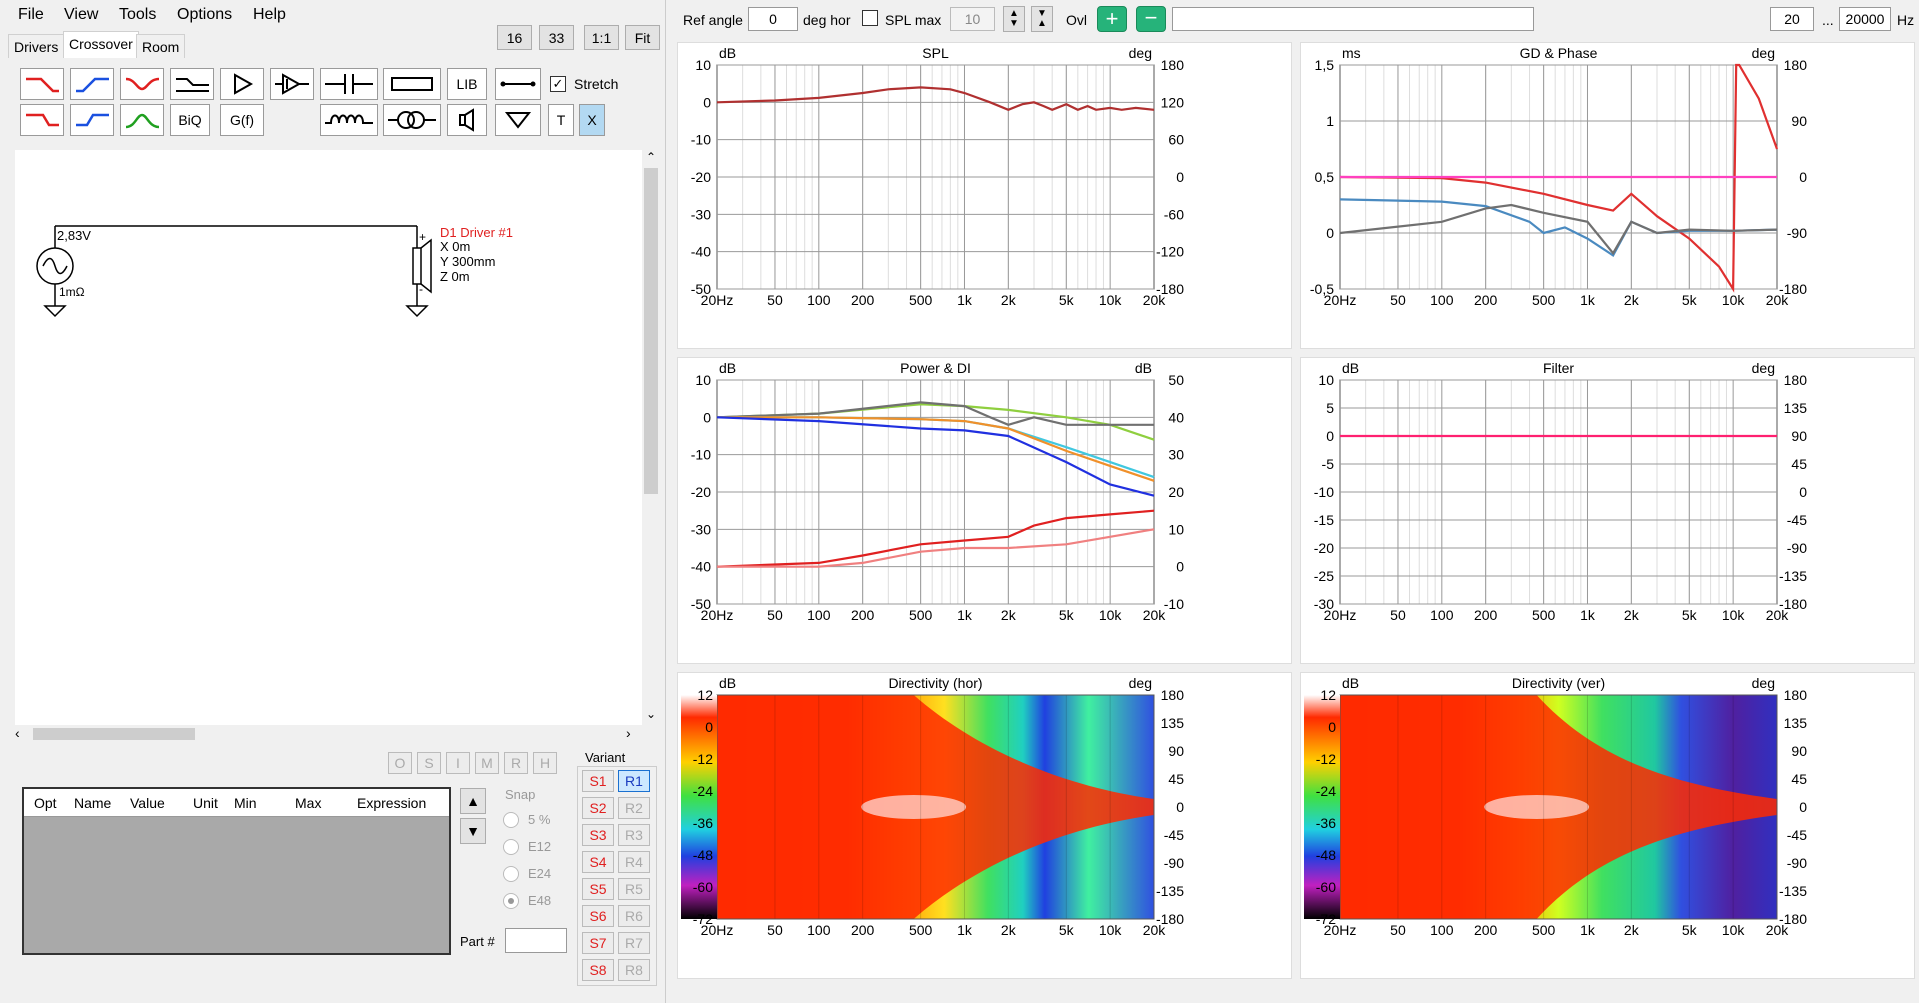 Image resolution: width=1919 pixels, height=1003 pixels. I want to click on schematic-vscroll: ⌃ ⌄, so click(651, 437).